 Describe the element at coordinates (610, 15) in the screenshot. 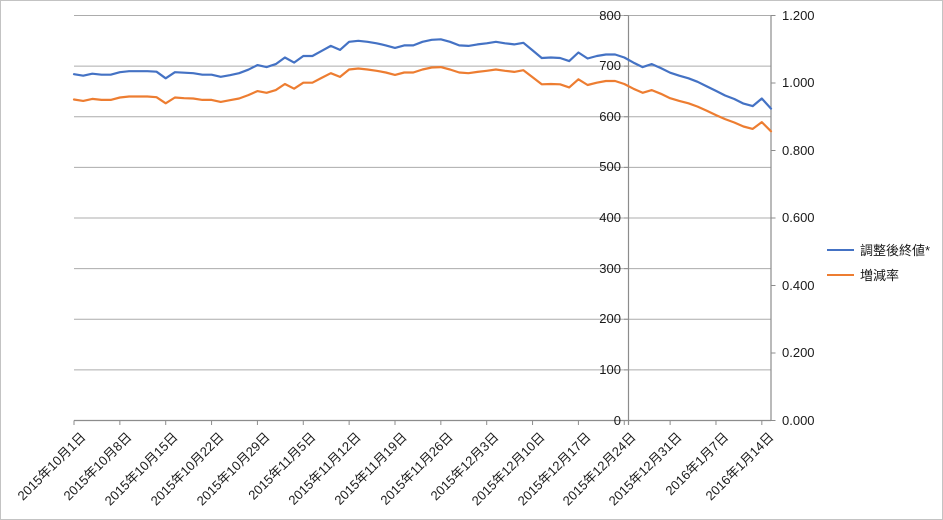

I see `primary-y-axis-label: 800` at that location.